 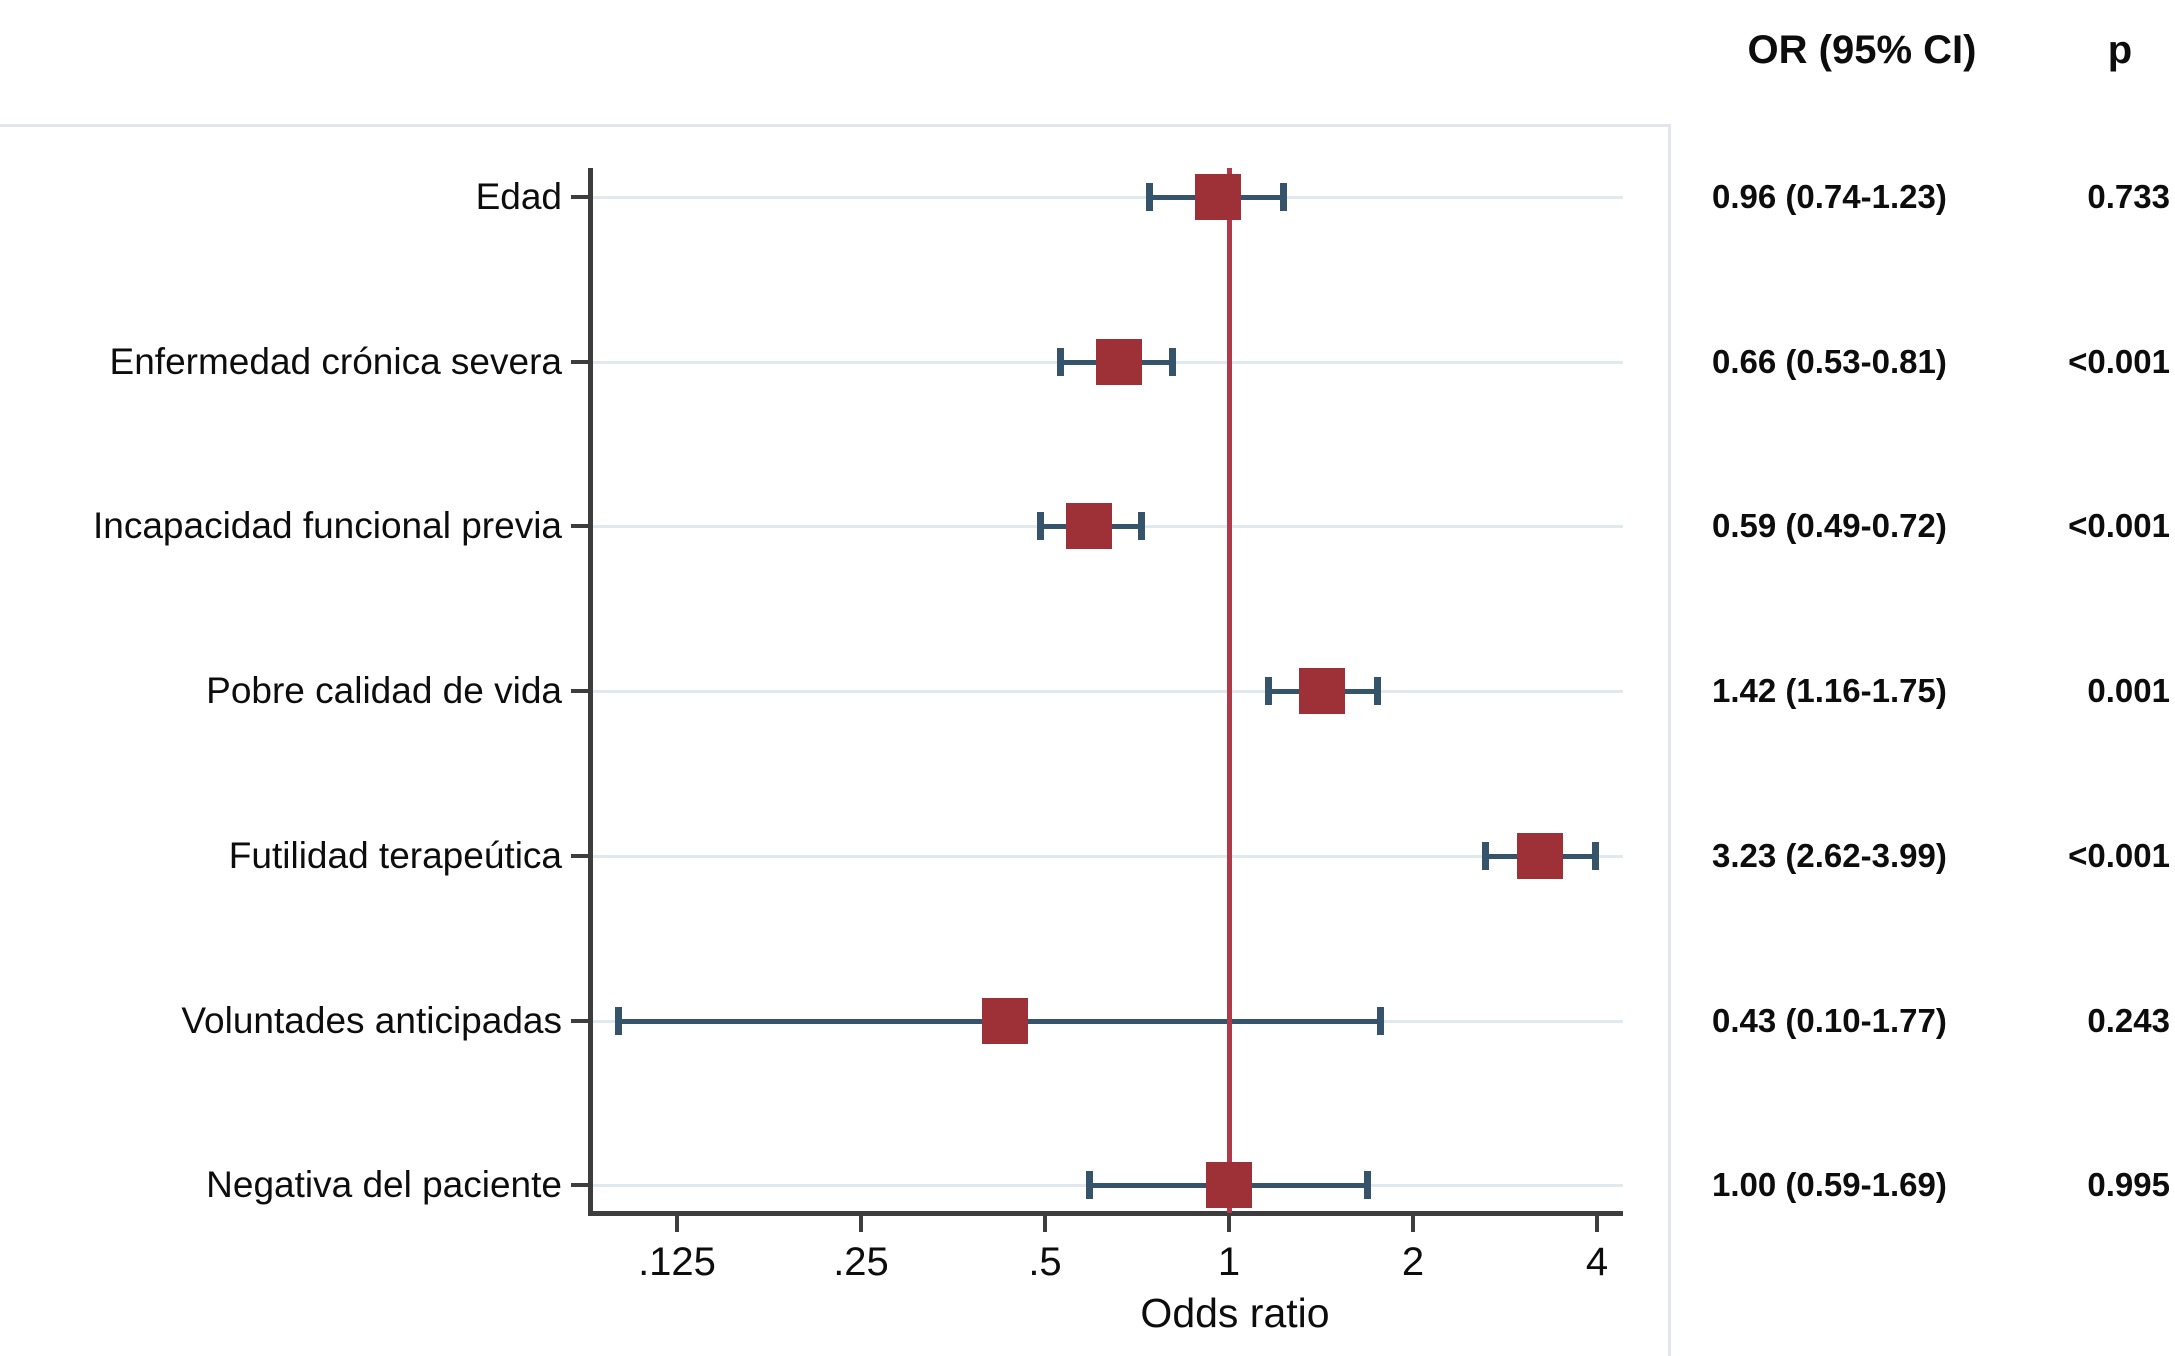 I want to click on p-value: 0.001, so click(x=2128, y=690).